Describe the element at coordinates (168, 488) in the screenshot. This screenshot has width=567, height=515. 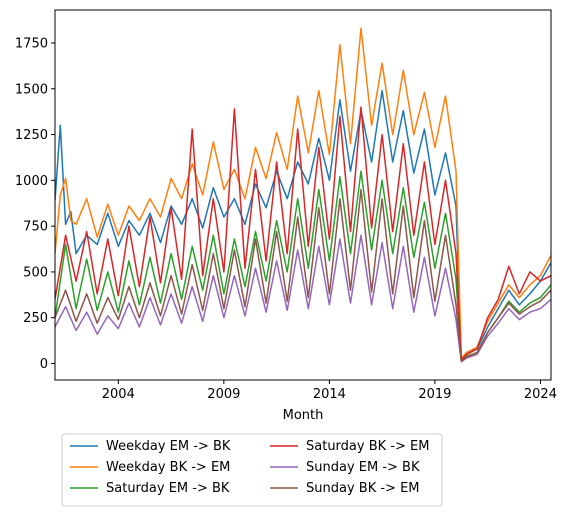
I see `legend-label: Saturday EM -> BK` at that location.